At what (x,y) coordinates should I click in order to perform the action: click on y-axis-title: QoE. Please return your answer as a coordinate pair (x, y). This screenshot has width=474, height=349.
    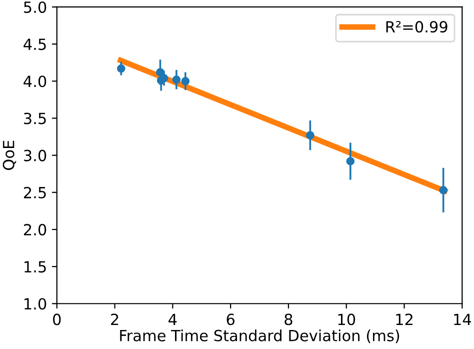
    Looking at the image, I should click on (9, 155).